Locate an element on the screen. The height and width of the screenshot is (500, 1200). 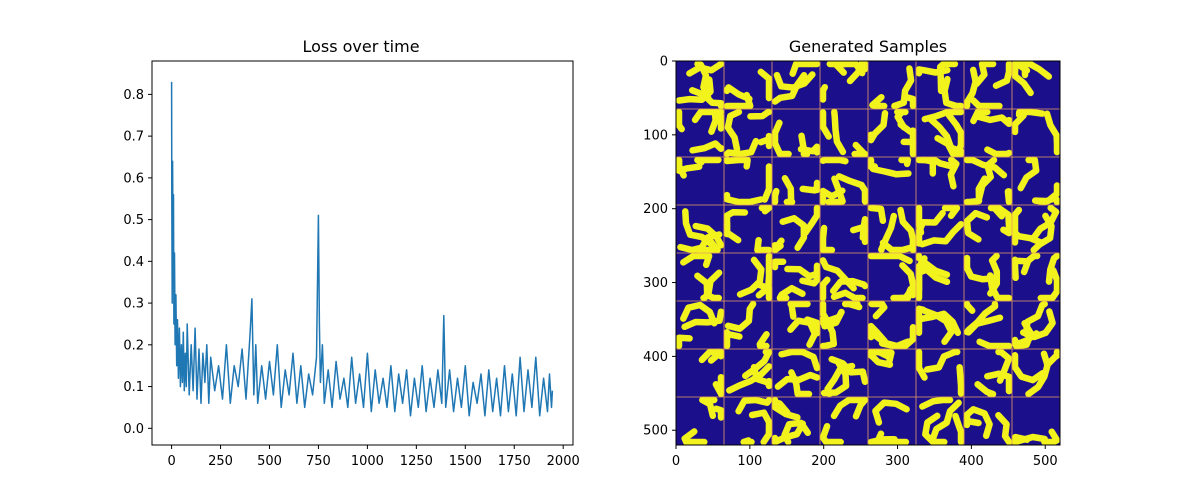
loss-y-tick-label: 0.7 is located at coordinates (133, 137).